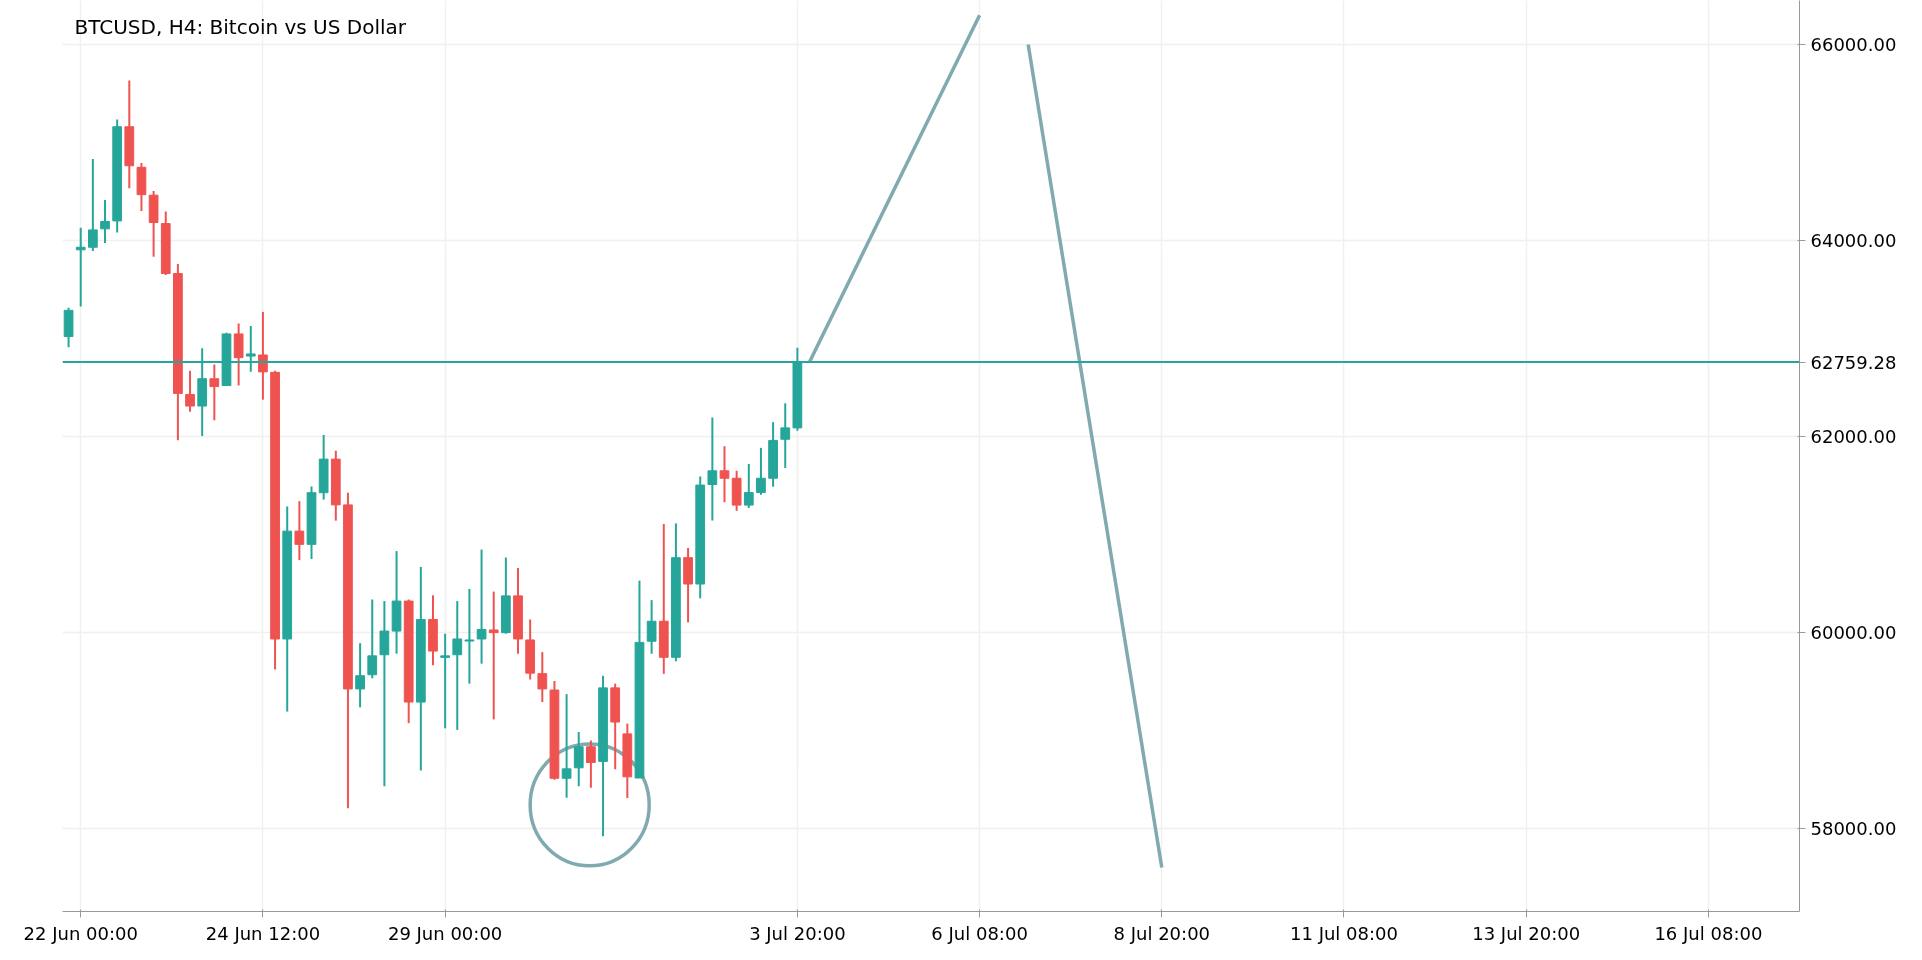 The width and height of the screenshot is (1922, 960). I want to click on y-tick-label: 64000.00, so click(1853, 240).